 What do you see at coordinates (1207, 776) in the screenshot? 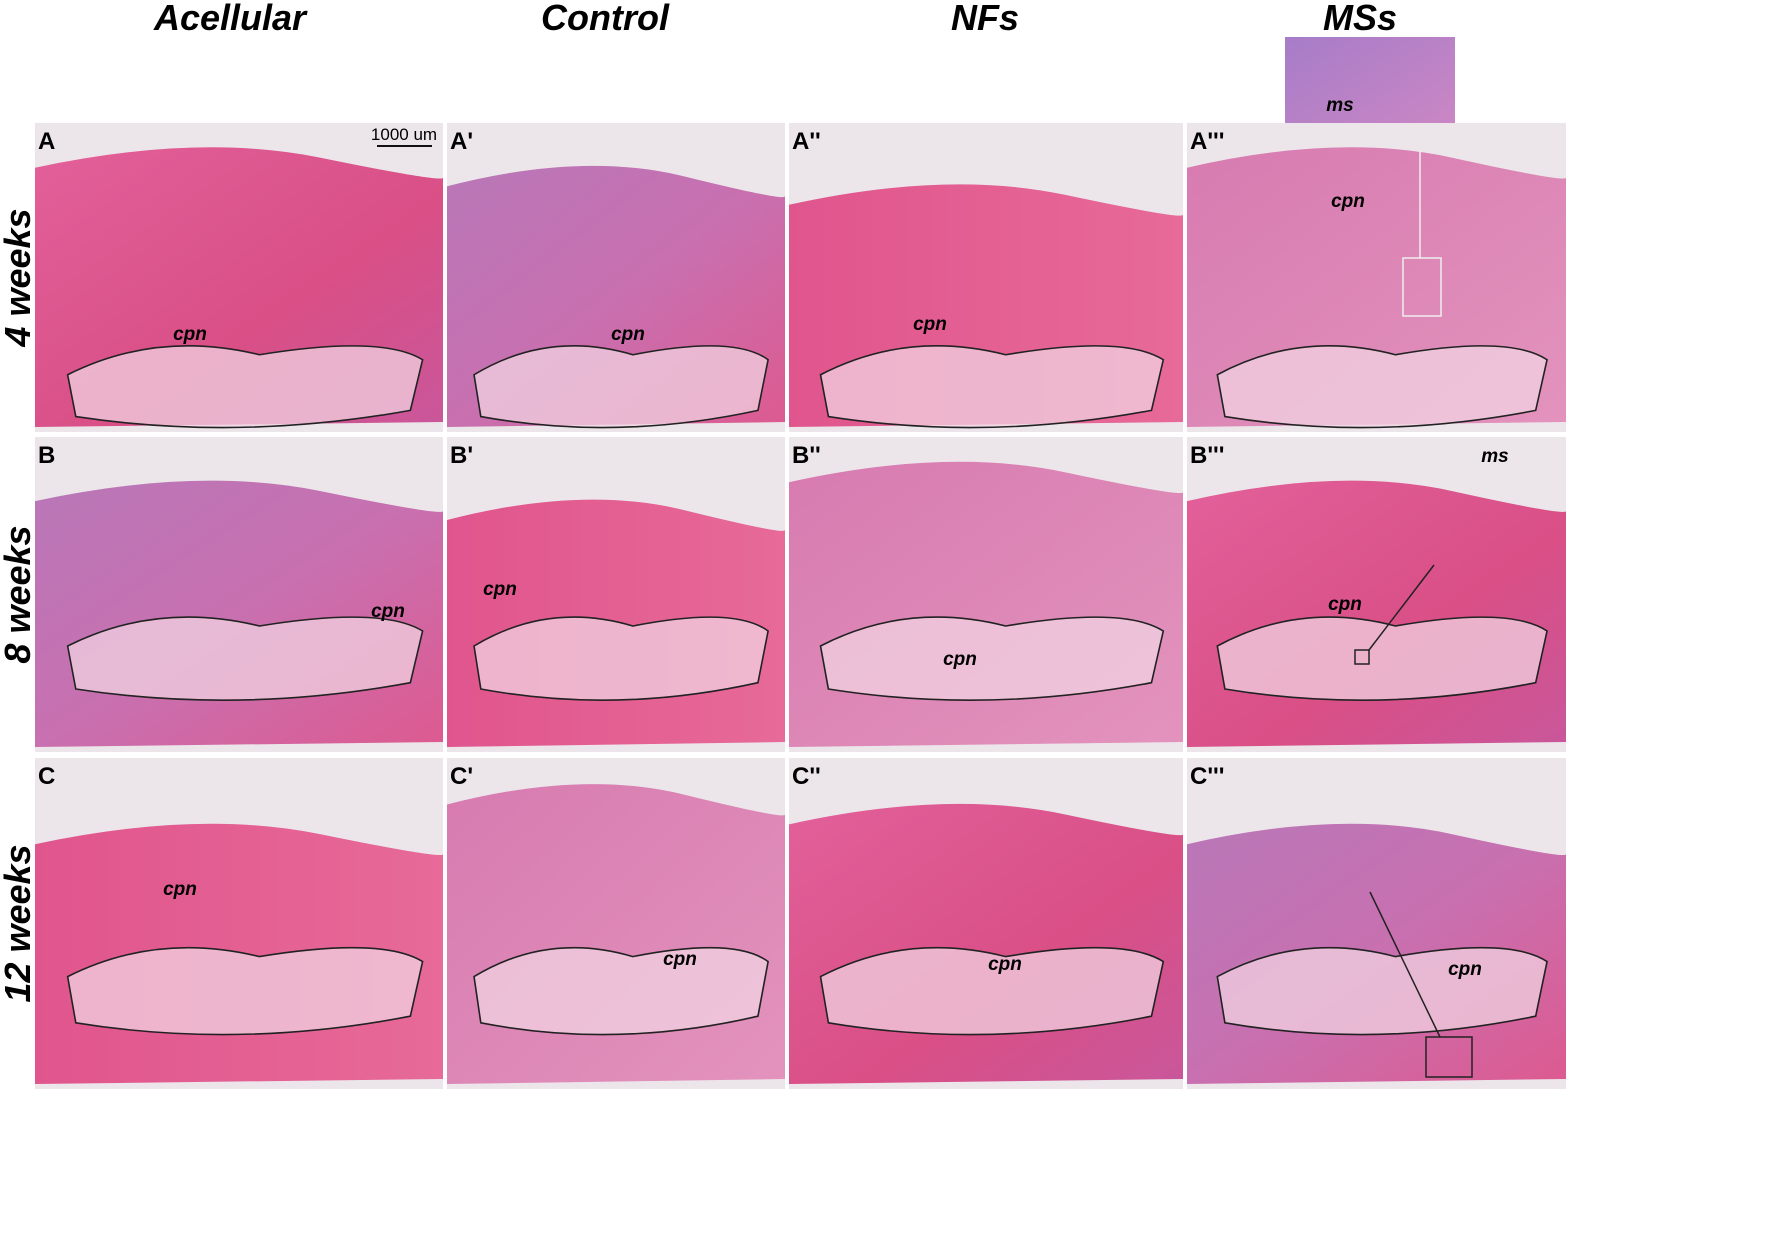
I see `panel-letter: C'''` at bounding box center [1207, 776].